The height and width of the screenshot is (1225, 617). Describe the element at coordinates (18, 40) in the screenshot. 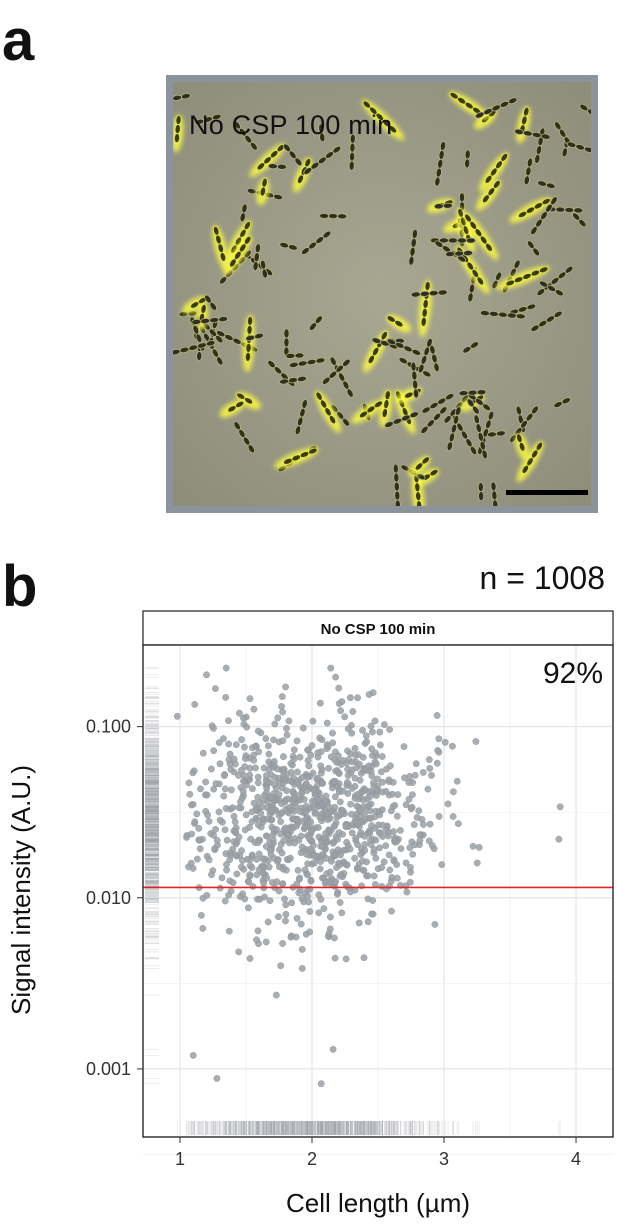

I see `panel-letter-a: a` at that location.